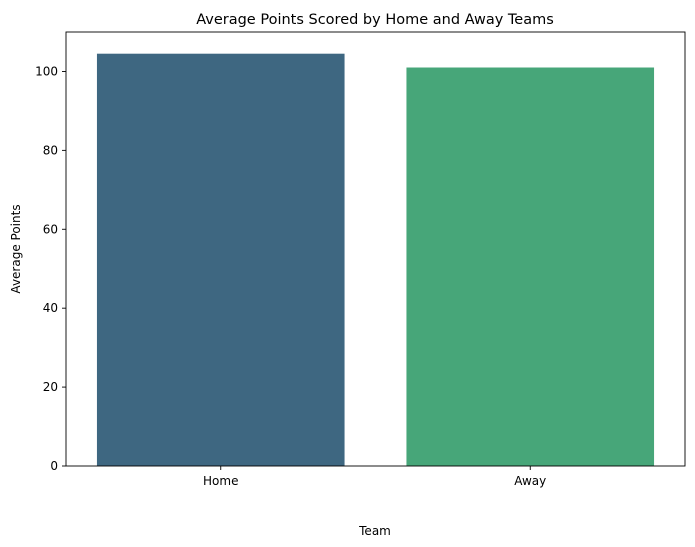  I want to click on y-axis-label: Average Points, so click(16, 248).